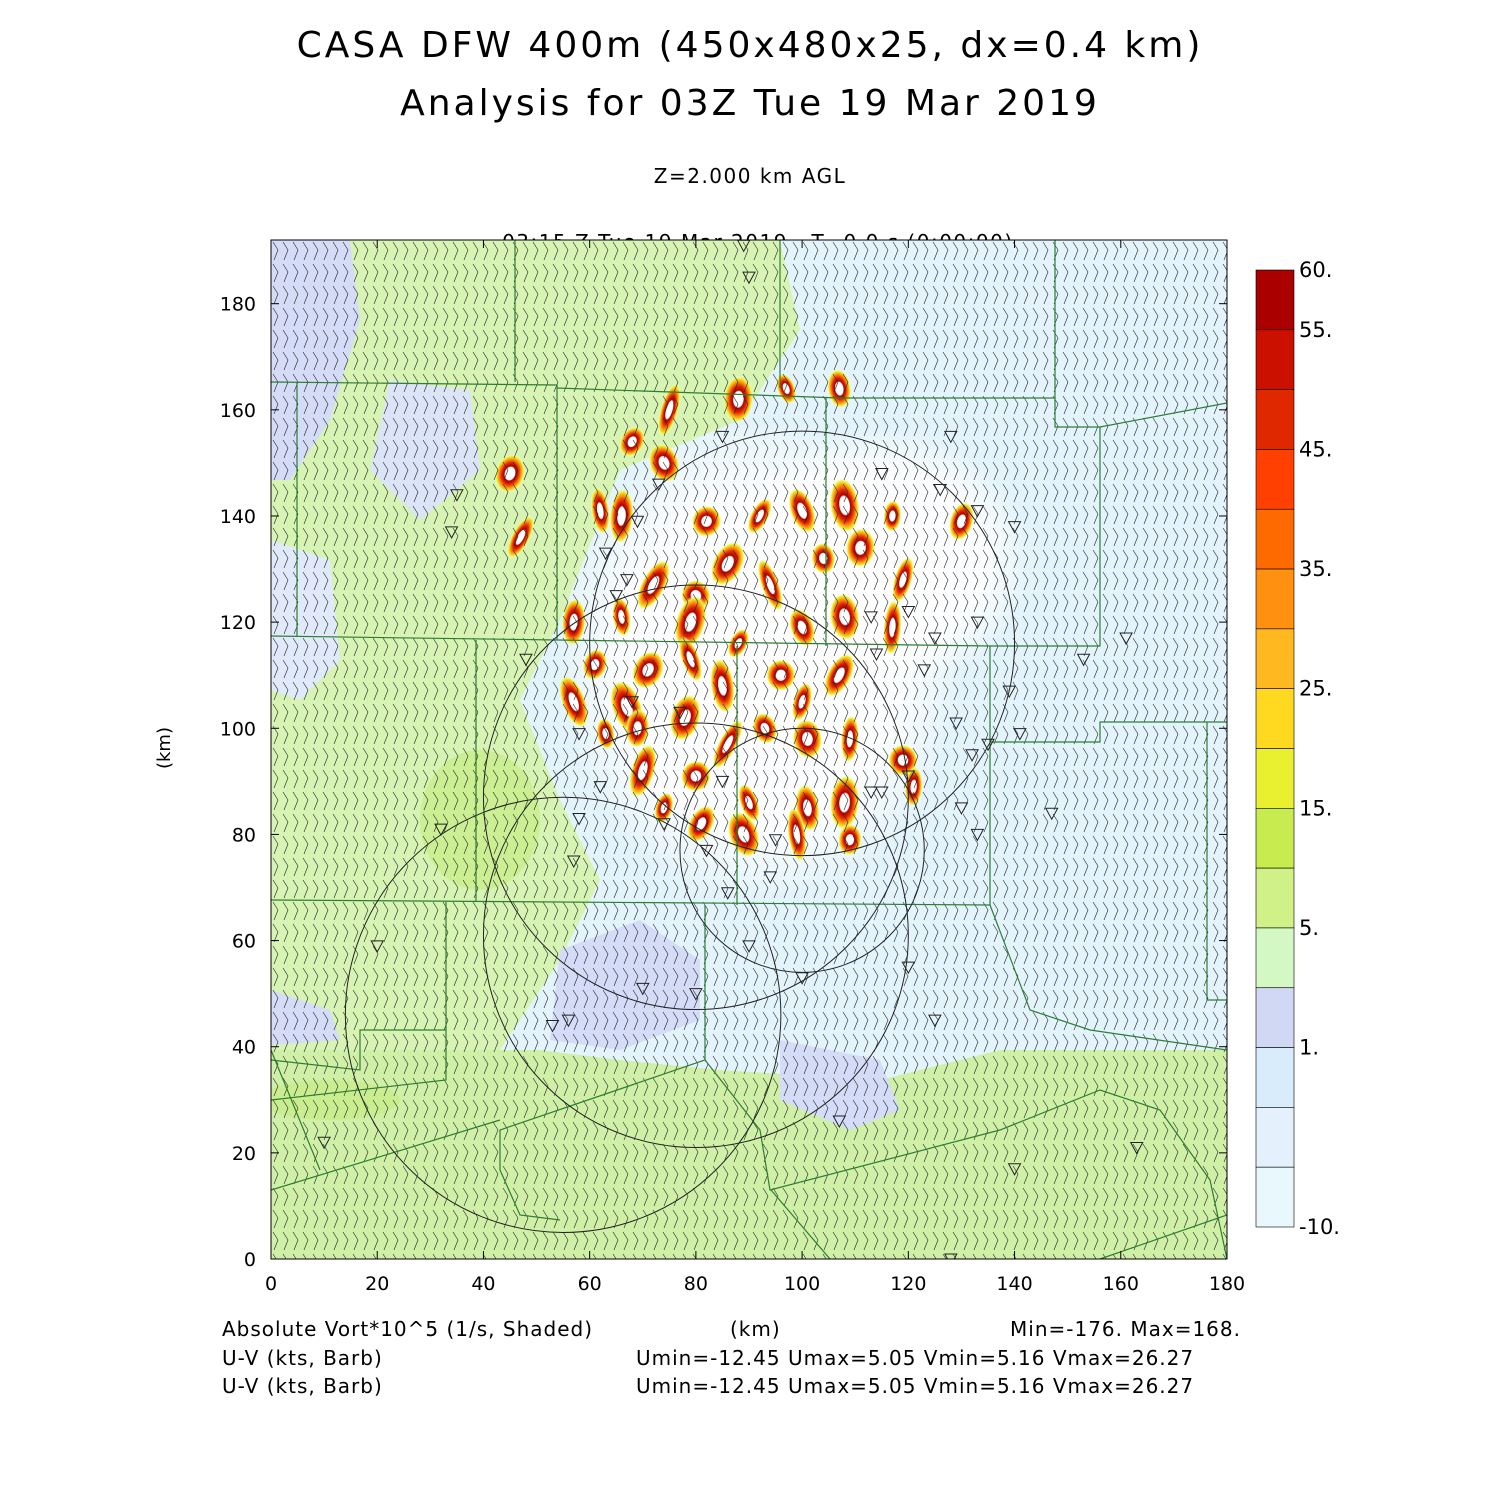 Image resolution: width=1500 pixels, height=1500 pixels. I want to click on y-tick-label: 160, so click(238, 411).